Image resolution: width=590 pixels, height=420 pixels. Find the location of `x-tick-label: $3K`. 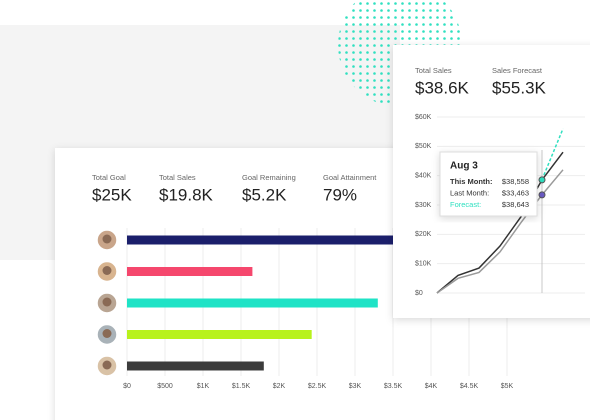

x-tick-label: $3K is located at coordinates (355, 386).